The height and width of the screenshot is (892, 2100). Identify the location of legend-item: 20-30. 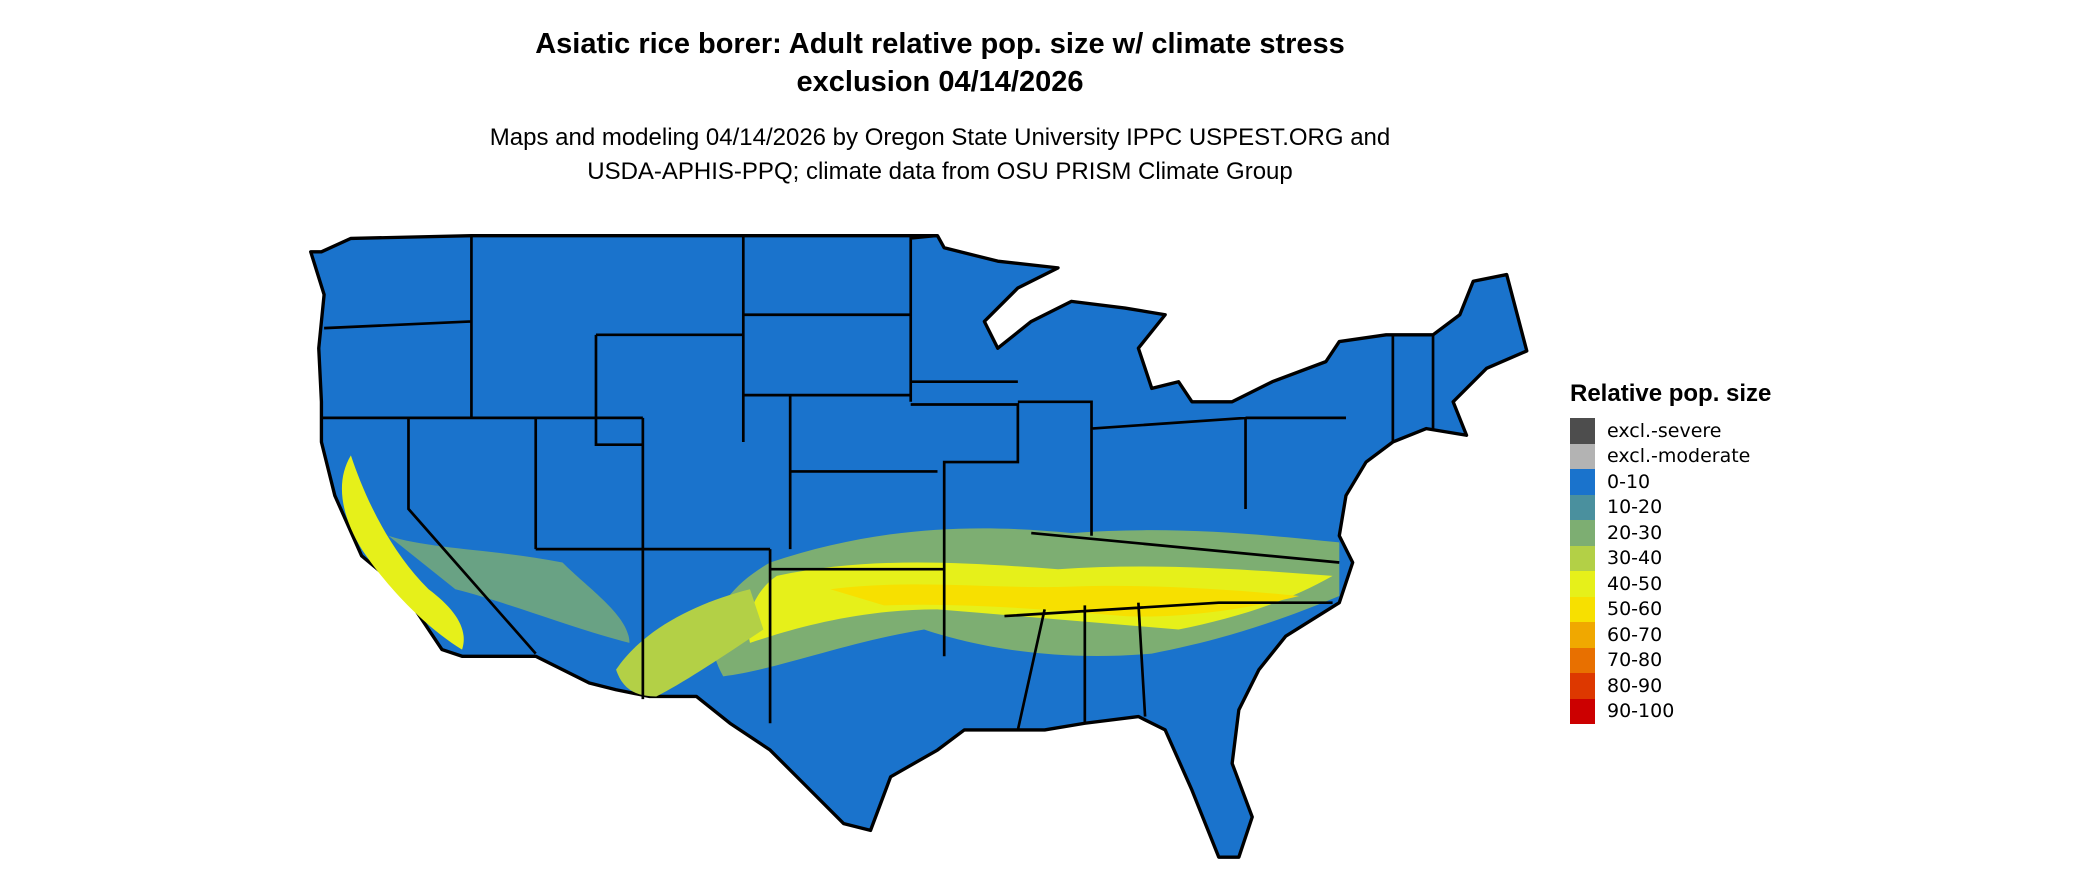
(1670, 533).